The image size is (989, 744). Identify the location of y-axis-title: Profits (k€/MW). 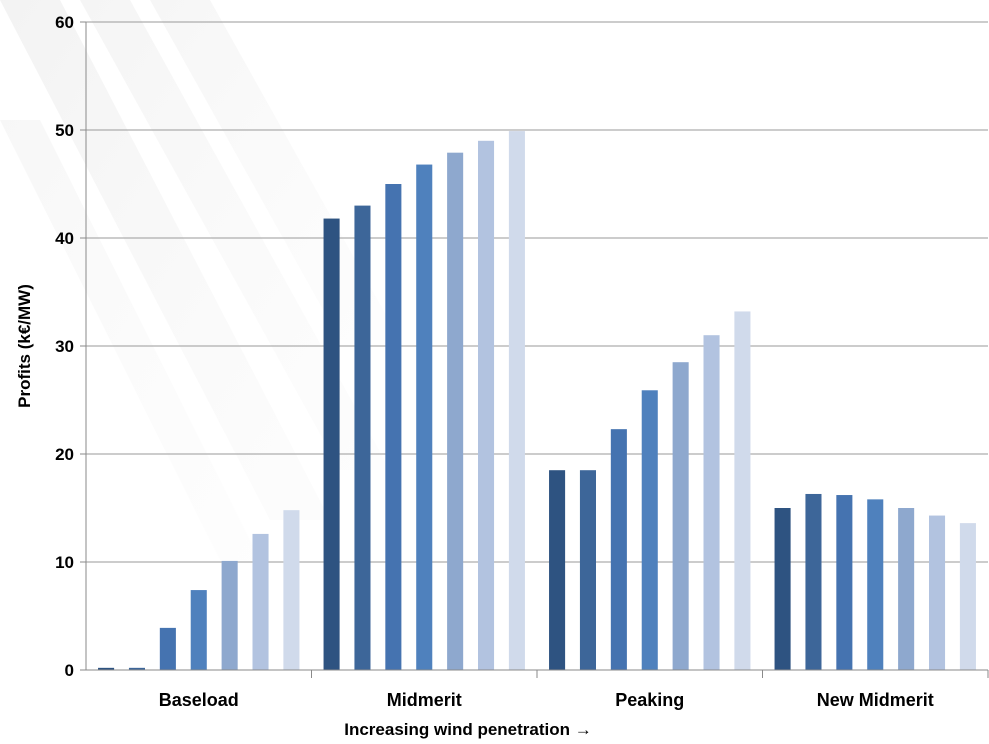
(24, 346).